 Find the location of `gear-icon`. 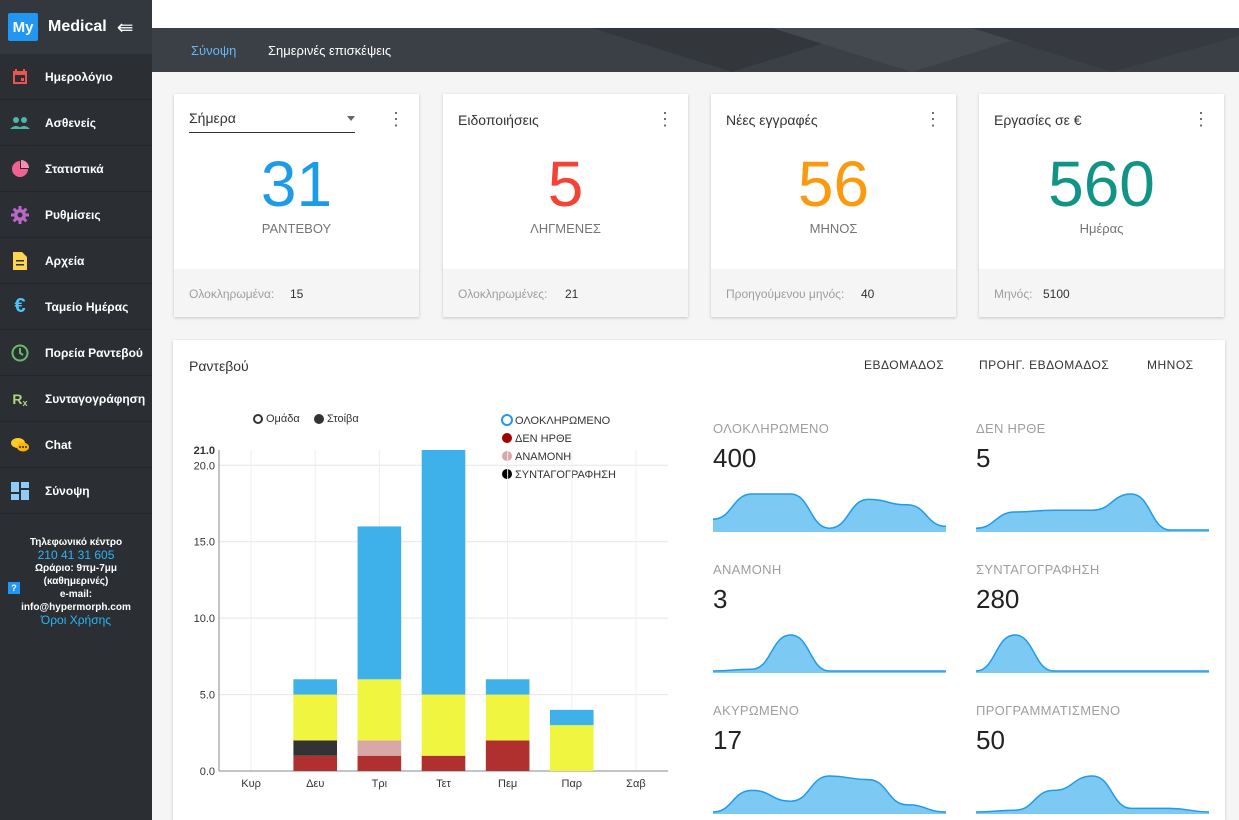

gear-icon is located at coordinates (20, 215).